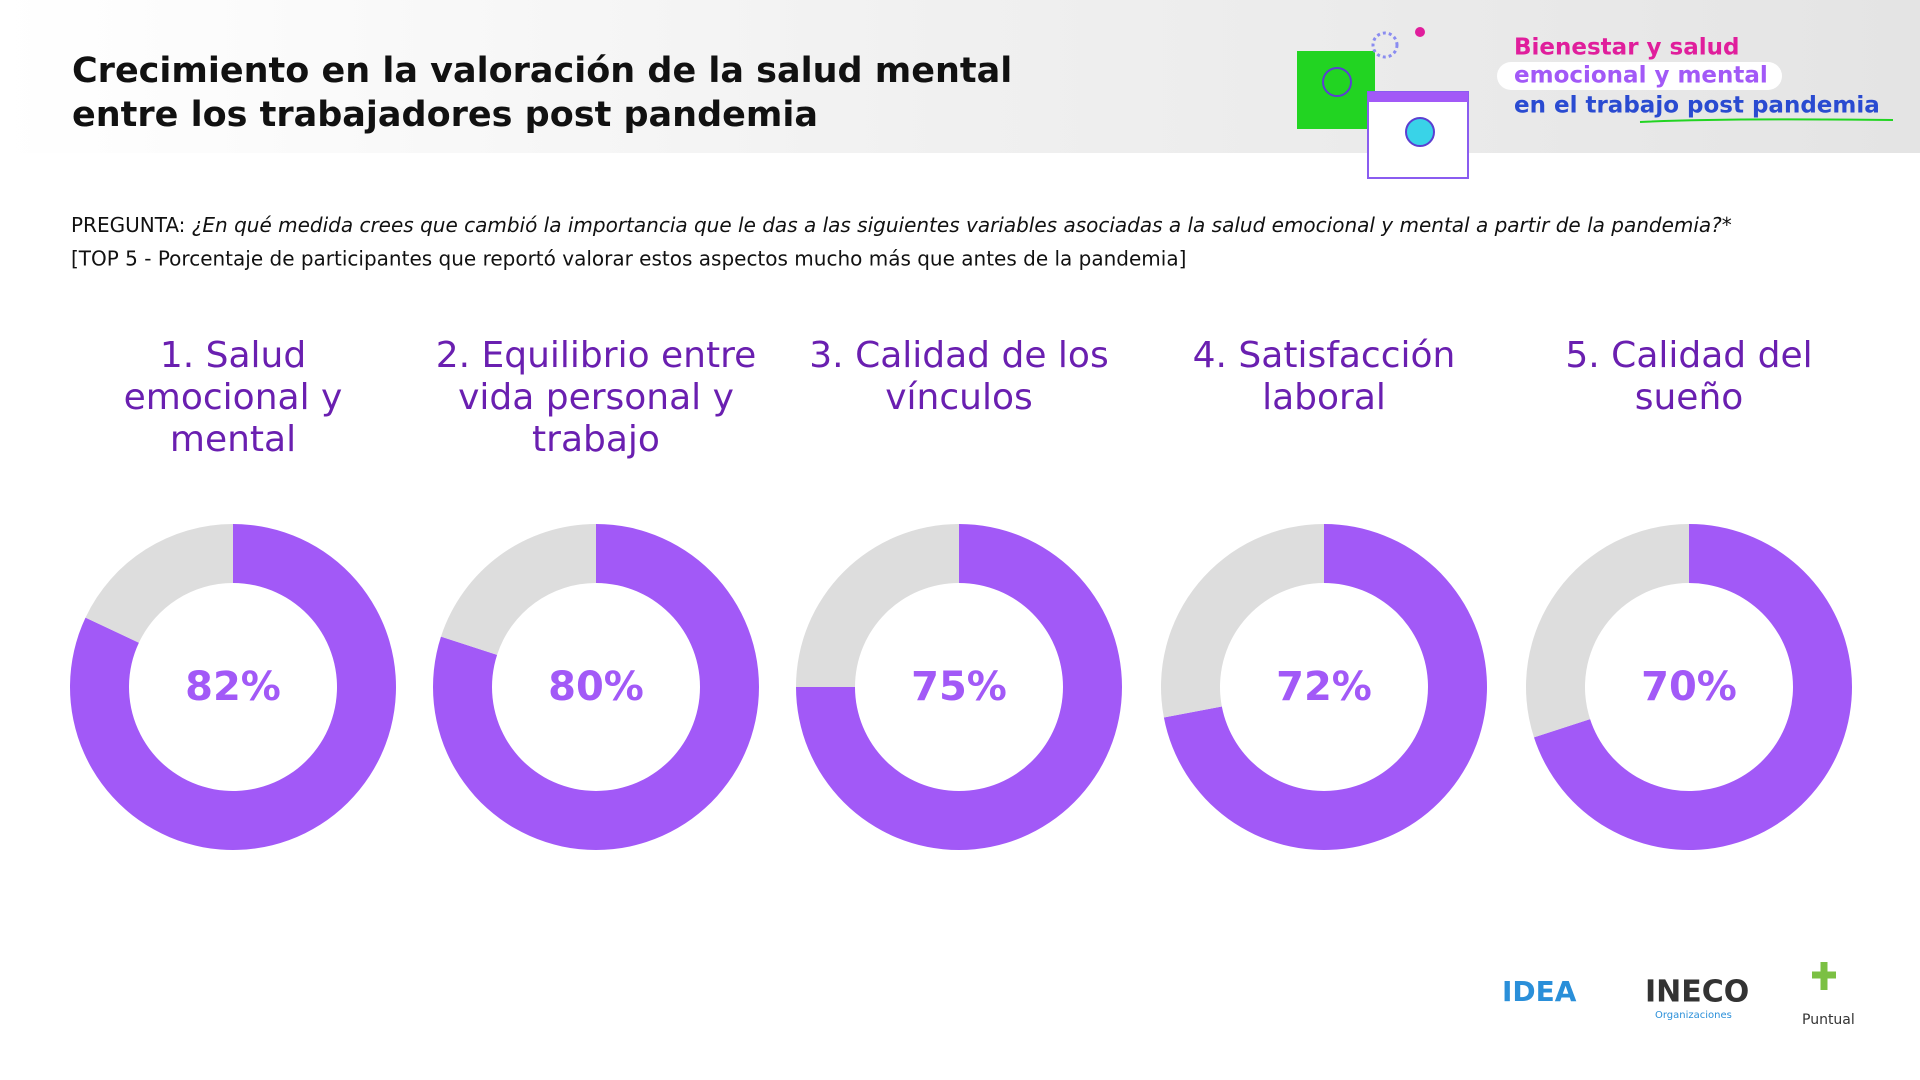  Describe the element at coordinates (1697, 992) in the screenshot. I see `logo: INECO` at that location.